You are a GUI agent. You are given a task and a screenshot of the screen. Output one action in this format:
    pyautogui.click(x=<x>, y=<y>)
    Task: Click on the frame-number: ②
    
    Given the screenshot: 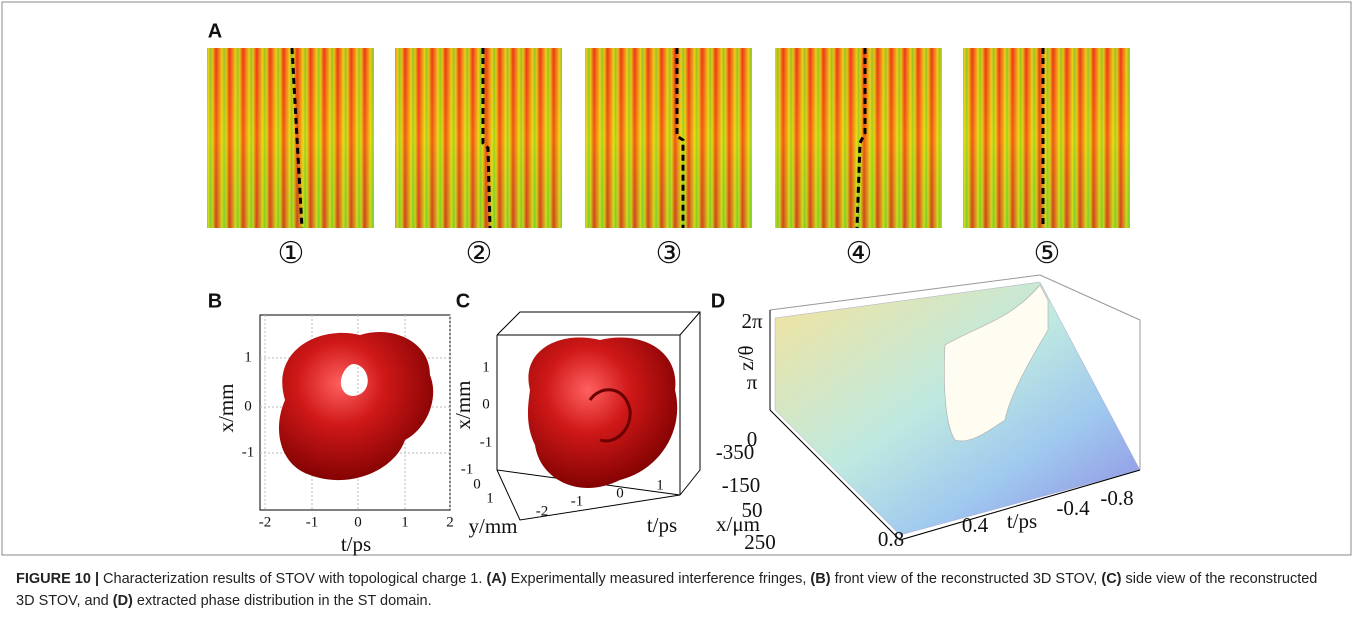 What is the action you would take?
    pyautogui.click(x=479, y=253)
    